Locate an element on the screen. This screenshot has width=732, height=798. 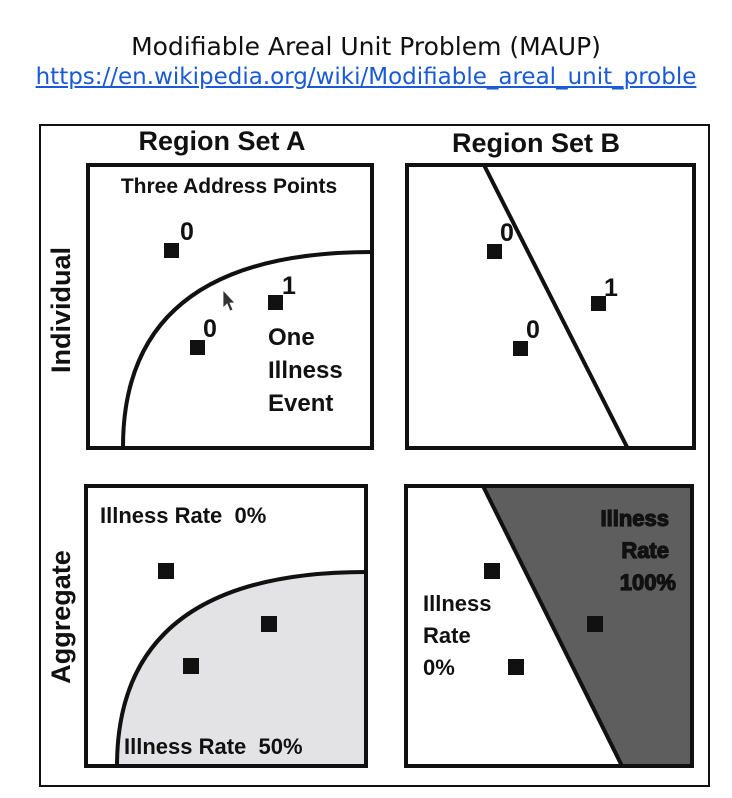
illness-rate-right-line: Illness is located at coordinates (635, 518).